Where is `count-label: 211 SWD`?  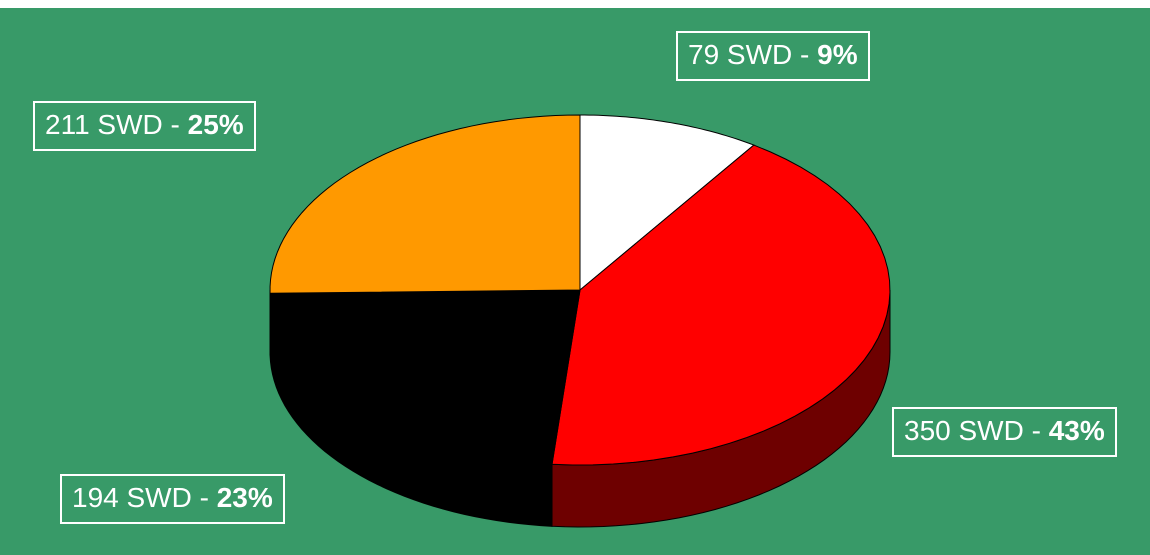
count-label: 211 SWD is located at coordinates (104, 124).